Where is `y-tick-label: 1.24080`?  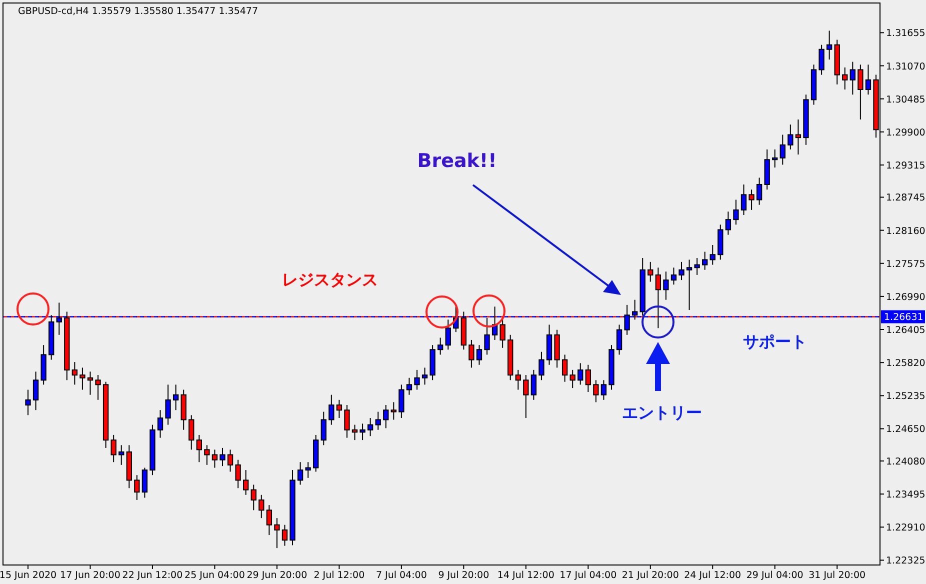
y-tick-label: 1.24080 is located at coordinates (906, 462).